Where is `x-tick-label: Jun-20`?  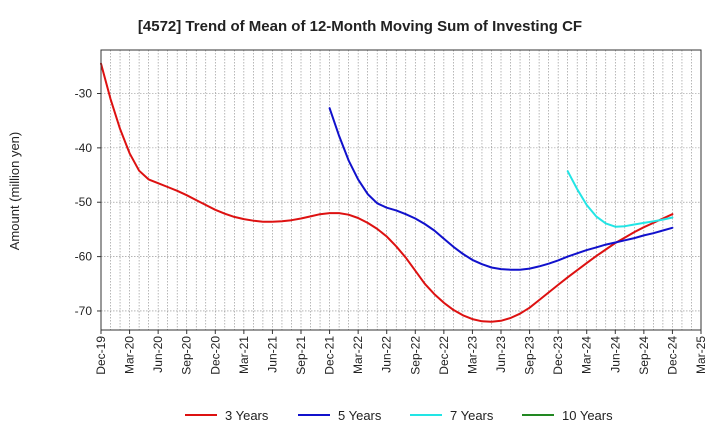
x-tick-label: Jun-20 is located at coordinates (158, 354).